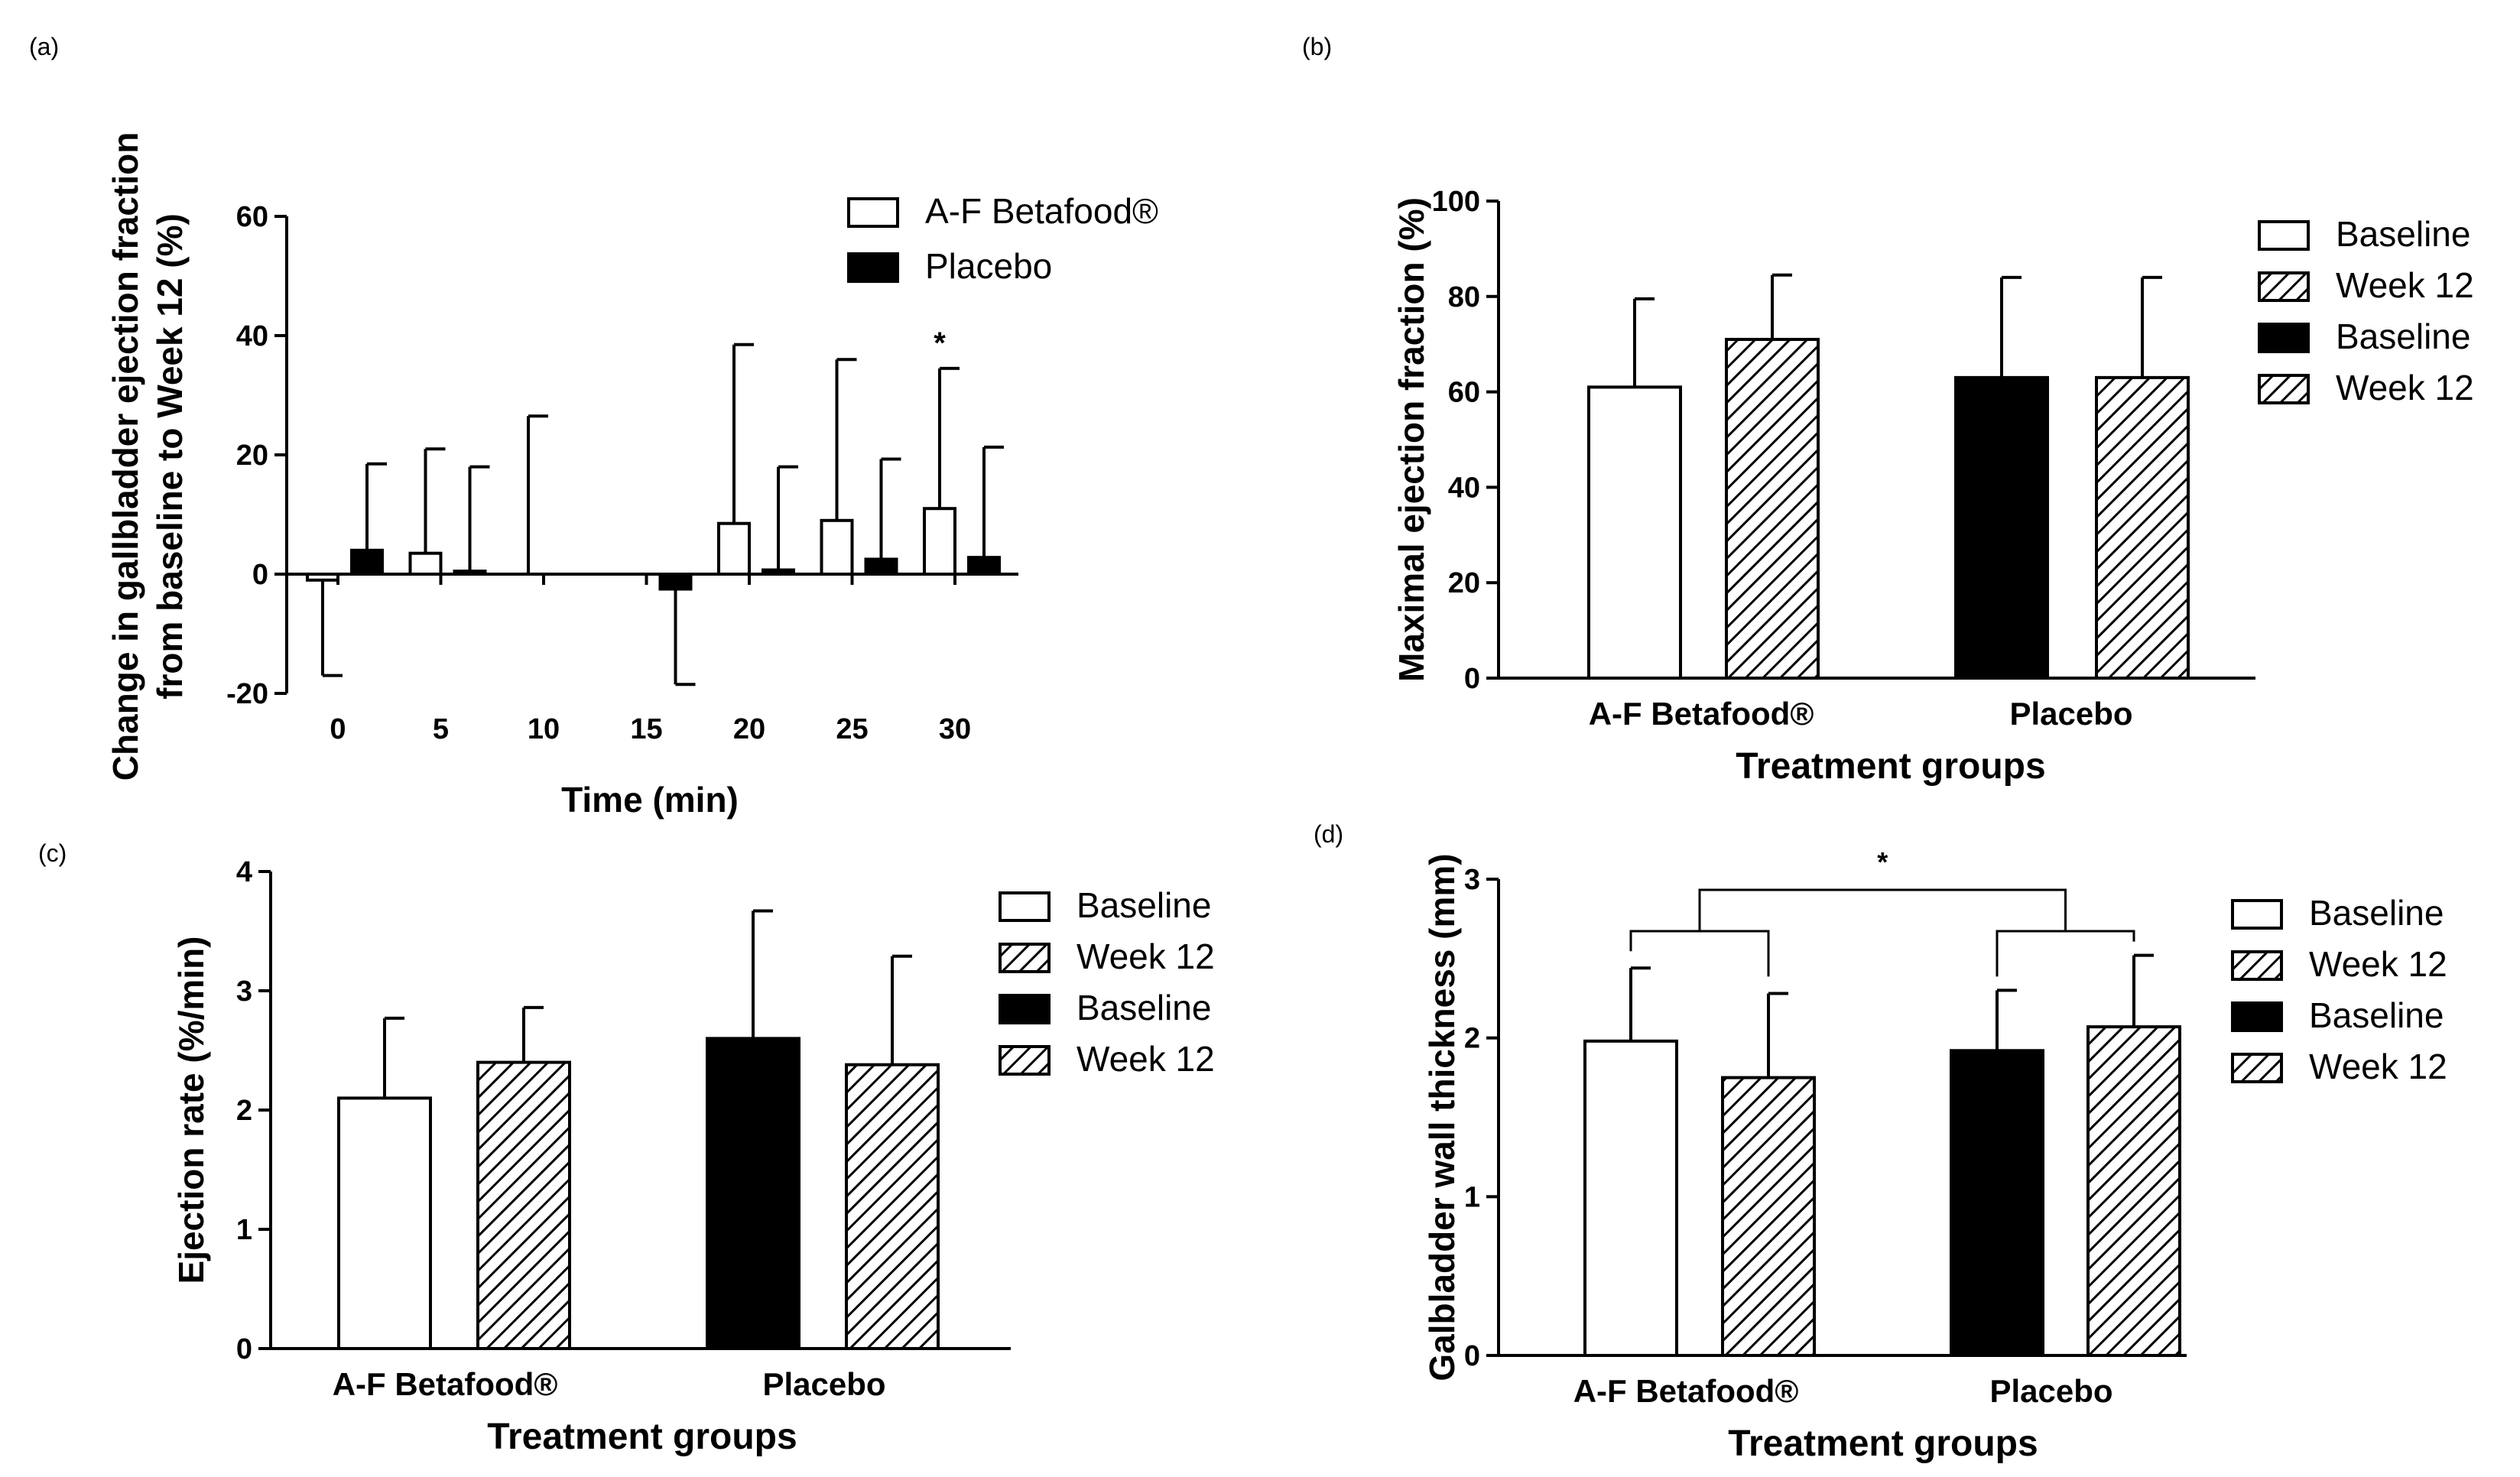 This screenshot has height=1477, width=2520. What do you see at coordinates (441, 729) in the screenshot?
I see `x-tick-label: 5` at bounding box center [441, 729].